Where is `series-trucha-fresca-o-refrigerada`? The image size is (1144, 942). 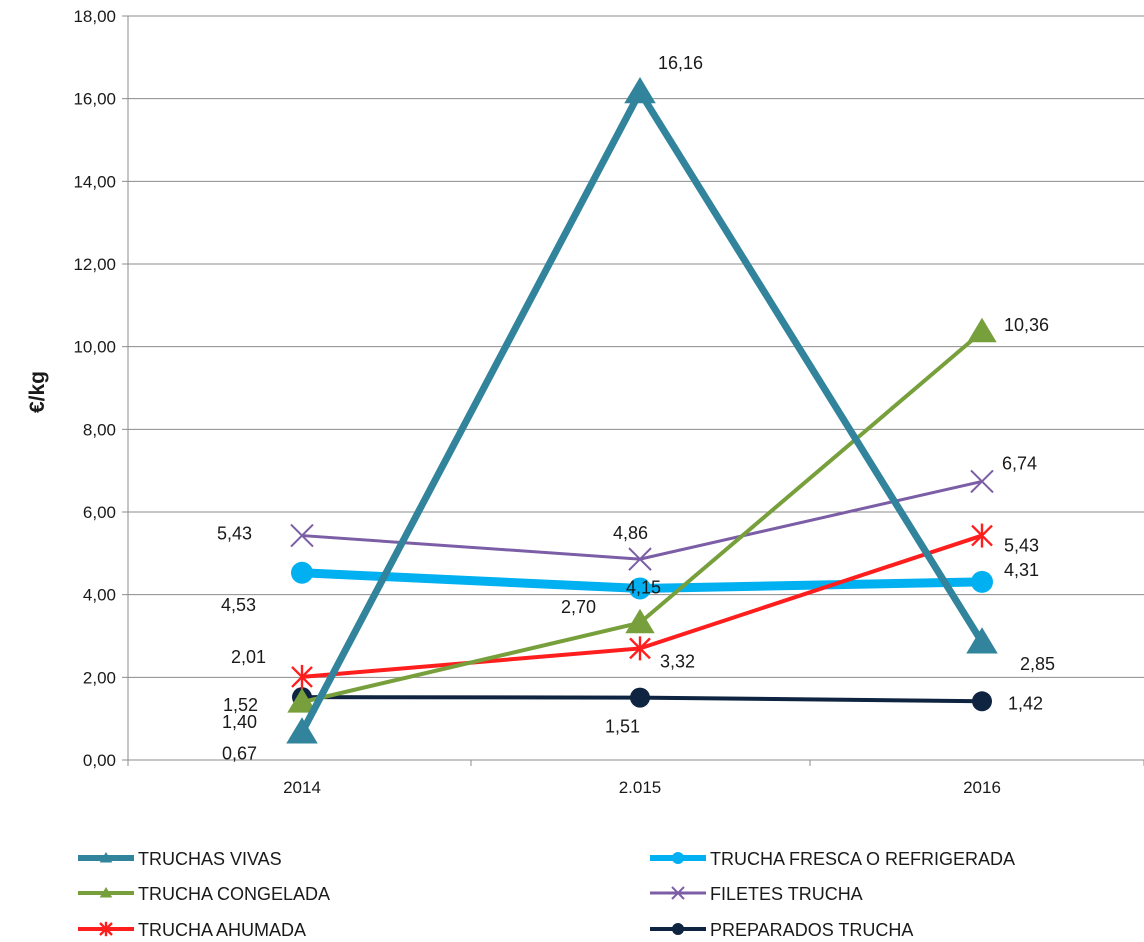
series-trucha-fresca-o-refrigerada is located at coordinates (642, 580).